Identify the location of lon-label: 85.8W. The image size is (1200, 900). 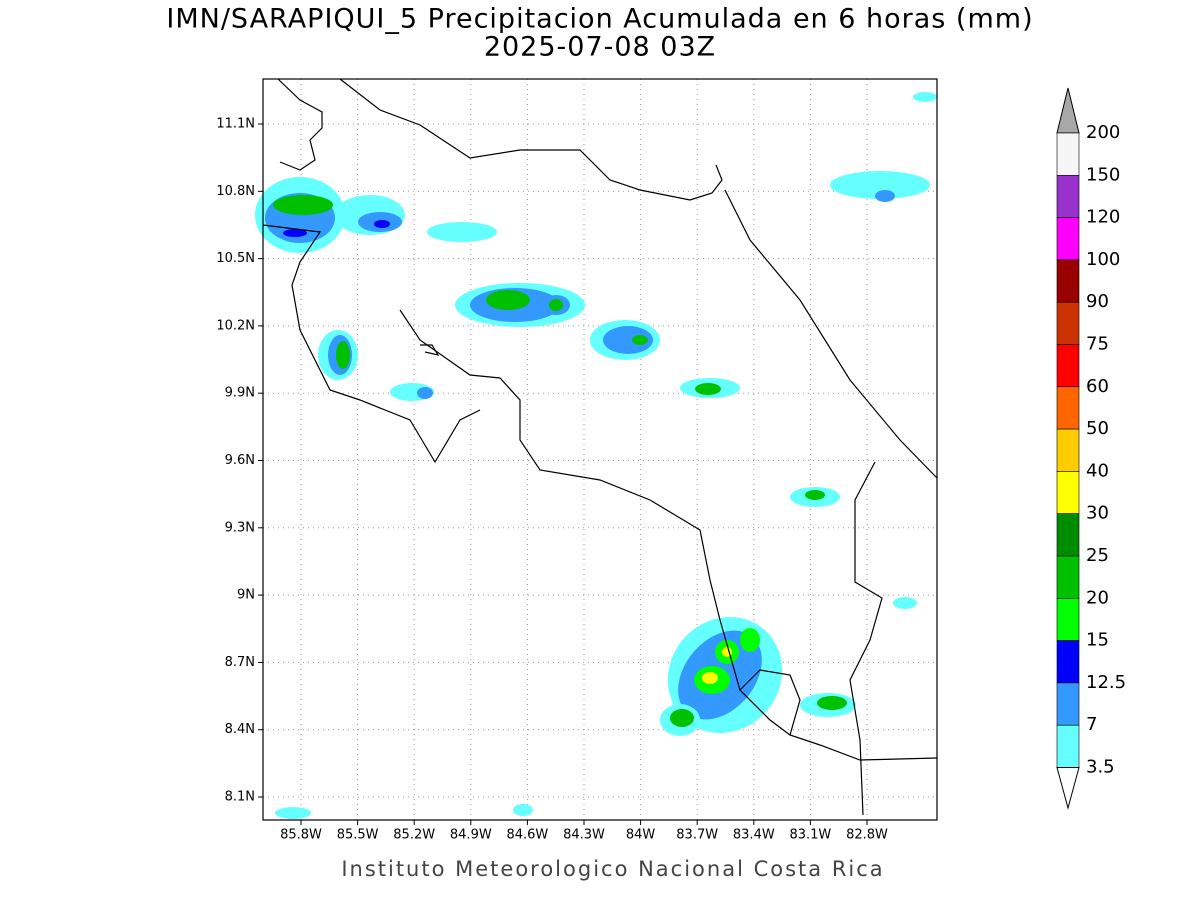
(301, 835).